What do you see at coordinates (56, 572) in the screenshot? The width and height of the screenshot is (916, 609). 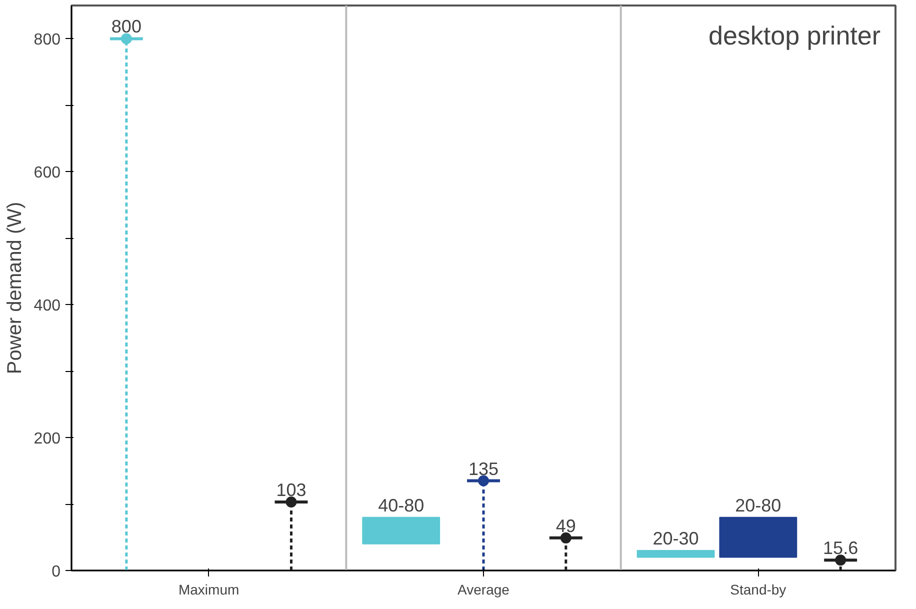 I see `y-tick-label: 0` at bounding box center [56, 572].